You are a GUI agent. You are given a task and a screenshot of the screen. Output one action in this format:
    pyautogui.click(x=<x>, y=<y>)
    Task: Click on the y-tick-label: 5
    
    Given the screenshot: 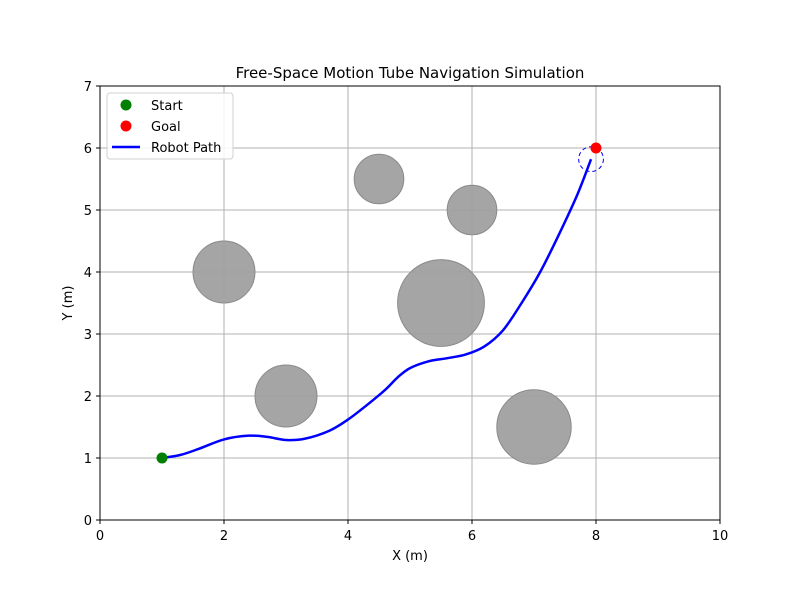 What is the action you would take?
    pyautogui.click(x=88, y=211)
    